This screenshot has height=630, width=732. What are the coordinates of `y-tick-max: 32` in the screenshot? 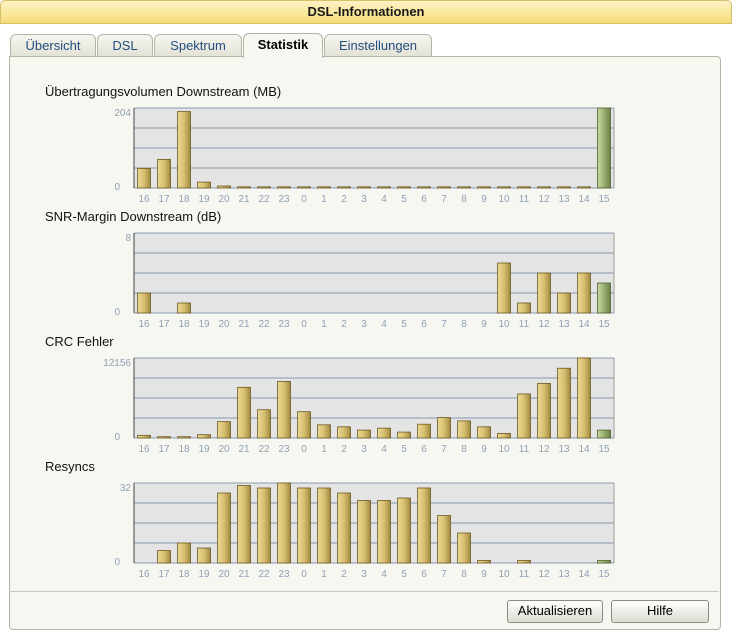 It's located at (126, 488).